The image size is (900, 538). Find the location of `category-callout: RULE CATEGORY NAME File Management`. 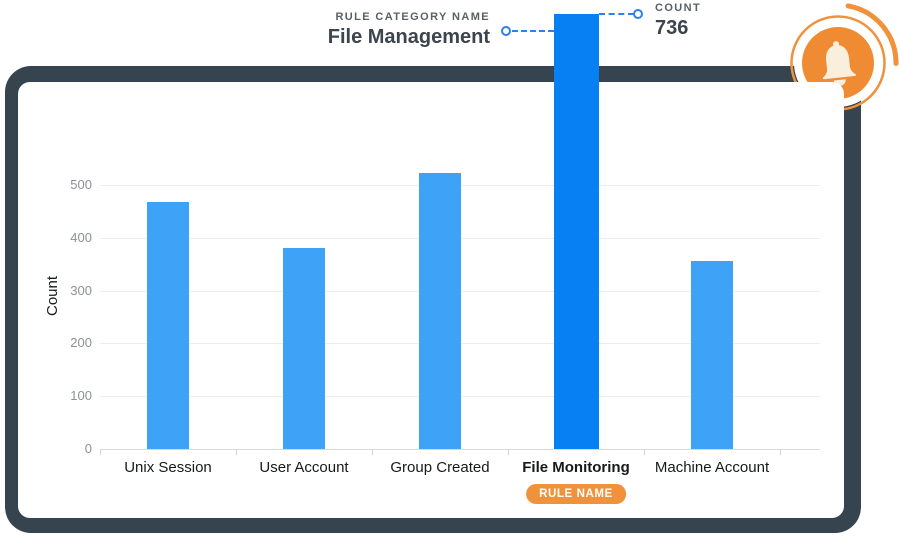

category-callout: RULE CATEGORY NAME File Management is located at coordinates (409, 30).